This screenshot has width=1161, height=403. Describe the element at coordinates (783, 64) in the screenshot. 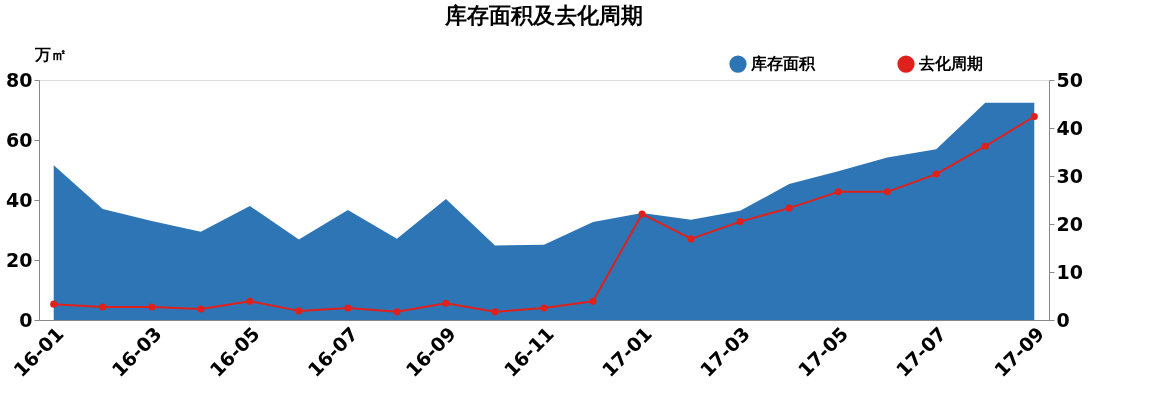

I see `legend-label: 库存面积` at that location.